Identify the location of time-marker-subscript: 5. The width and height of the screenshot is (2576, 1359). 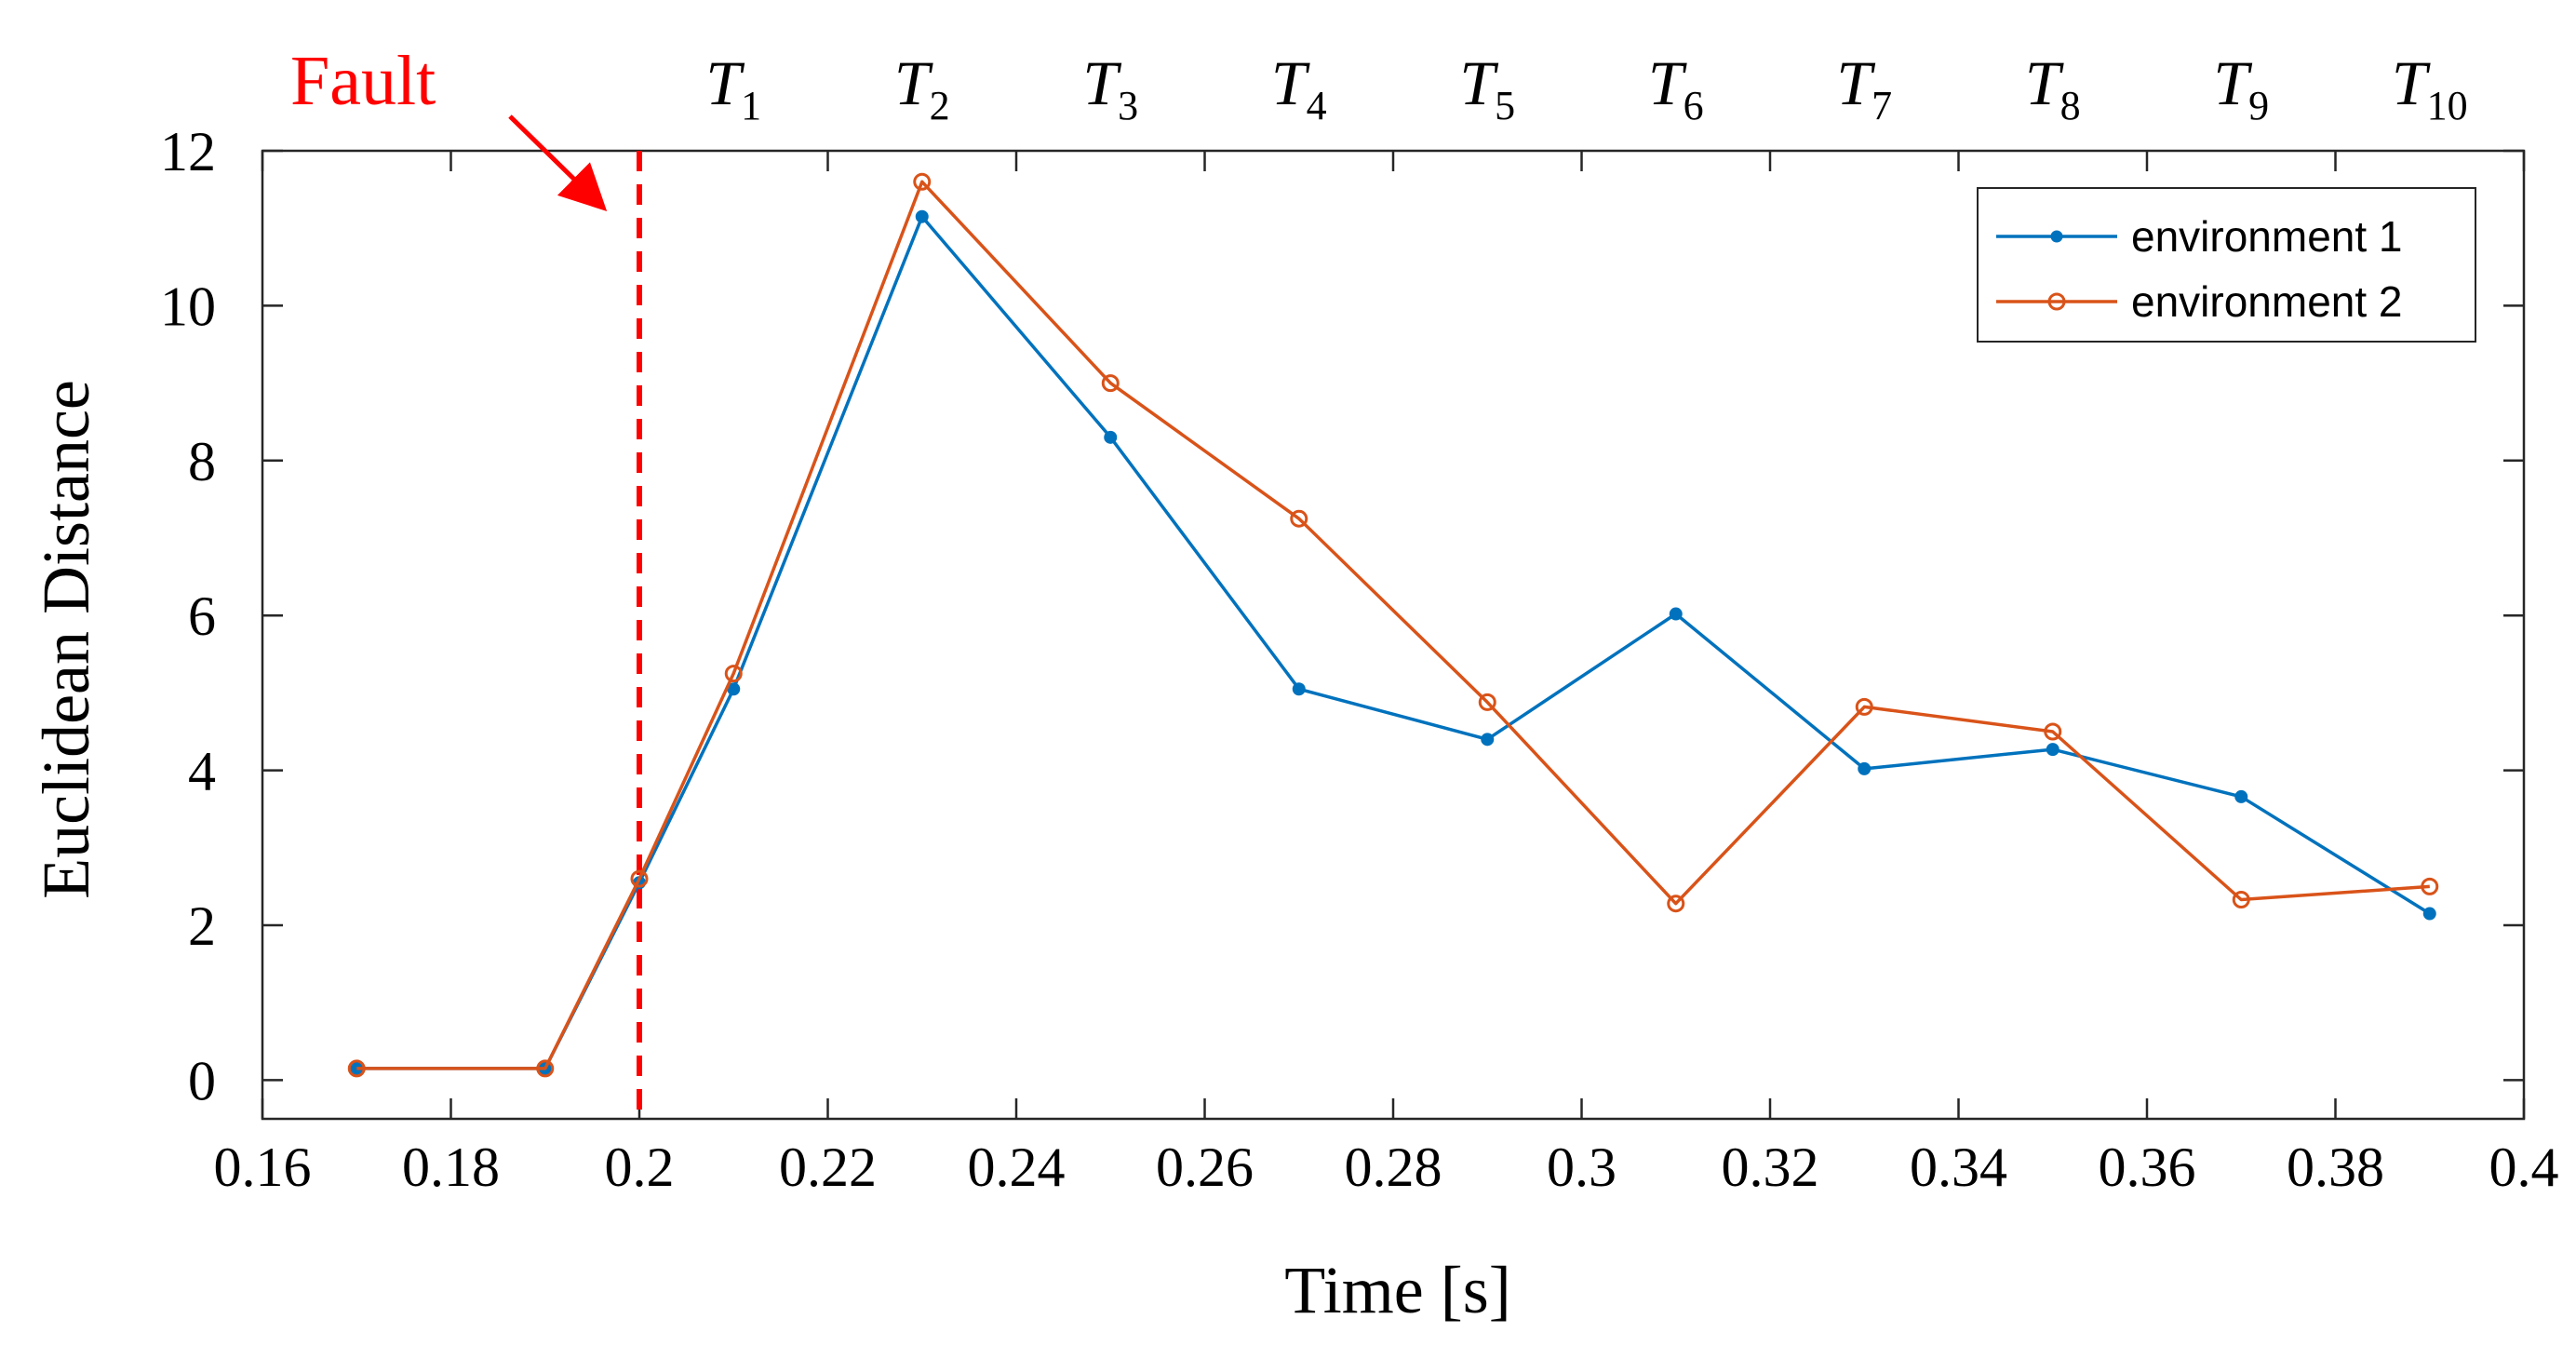
(1505, 106).